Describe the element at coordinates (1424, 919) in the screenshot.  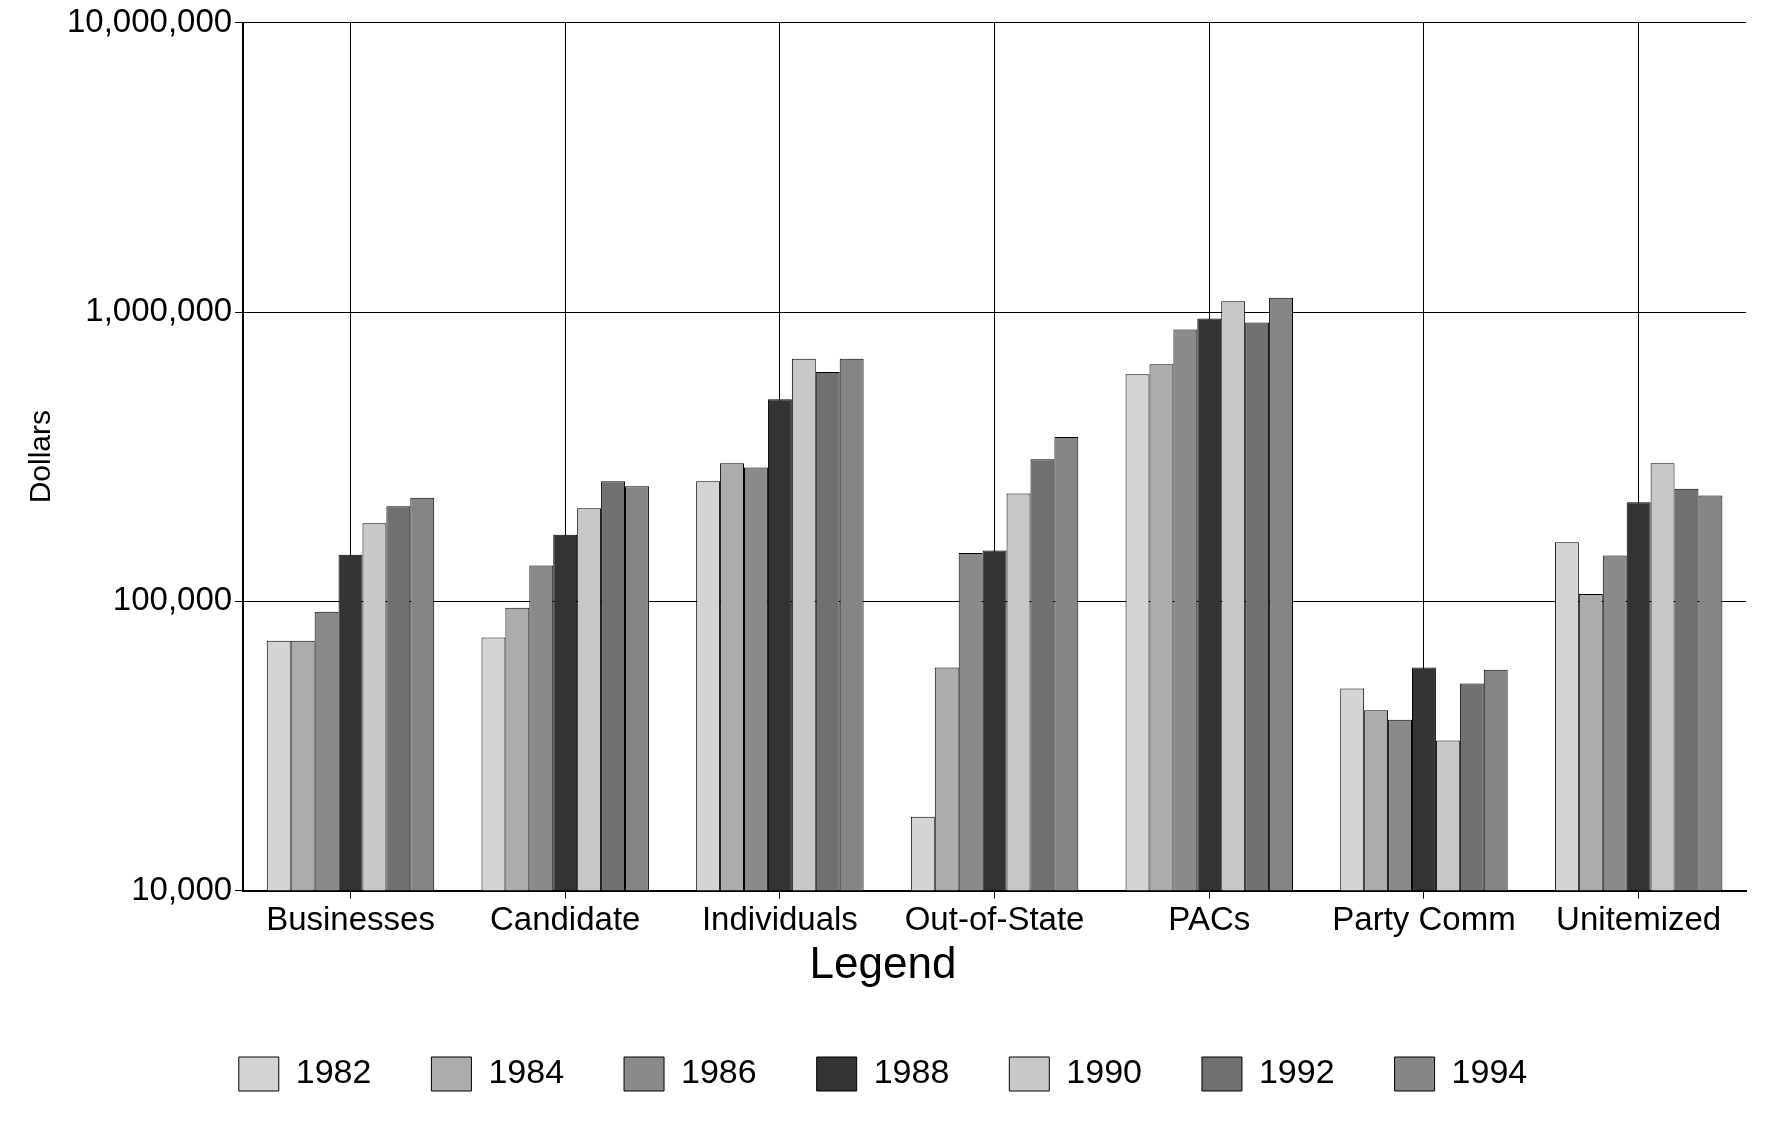
I see `x-tick-label: Party Comm` at that location.